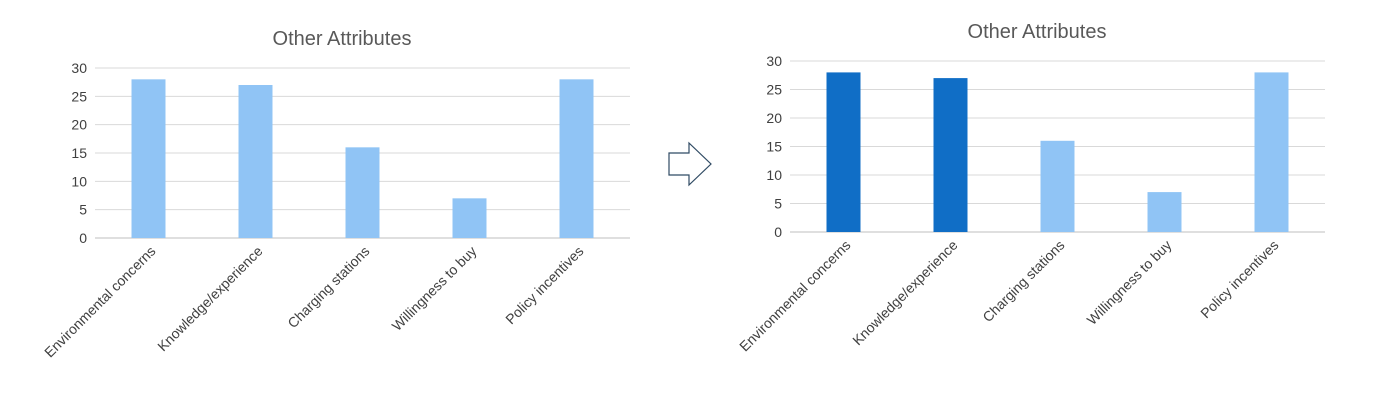  I want to click on right-arrow-icon, so click(690, 164).